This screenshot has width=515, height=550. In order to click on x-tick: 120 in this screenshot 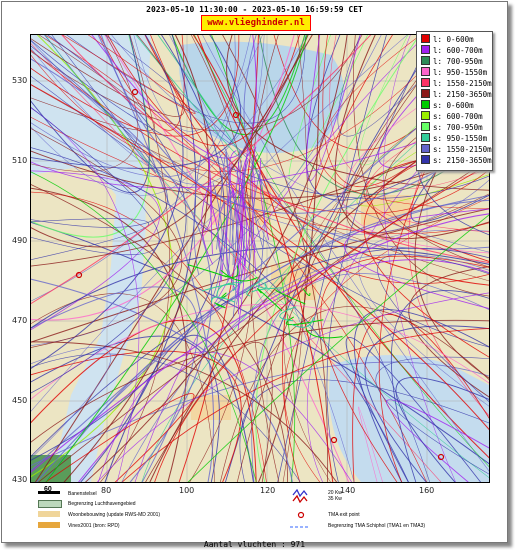, I will do `click(268, 490)`.